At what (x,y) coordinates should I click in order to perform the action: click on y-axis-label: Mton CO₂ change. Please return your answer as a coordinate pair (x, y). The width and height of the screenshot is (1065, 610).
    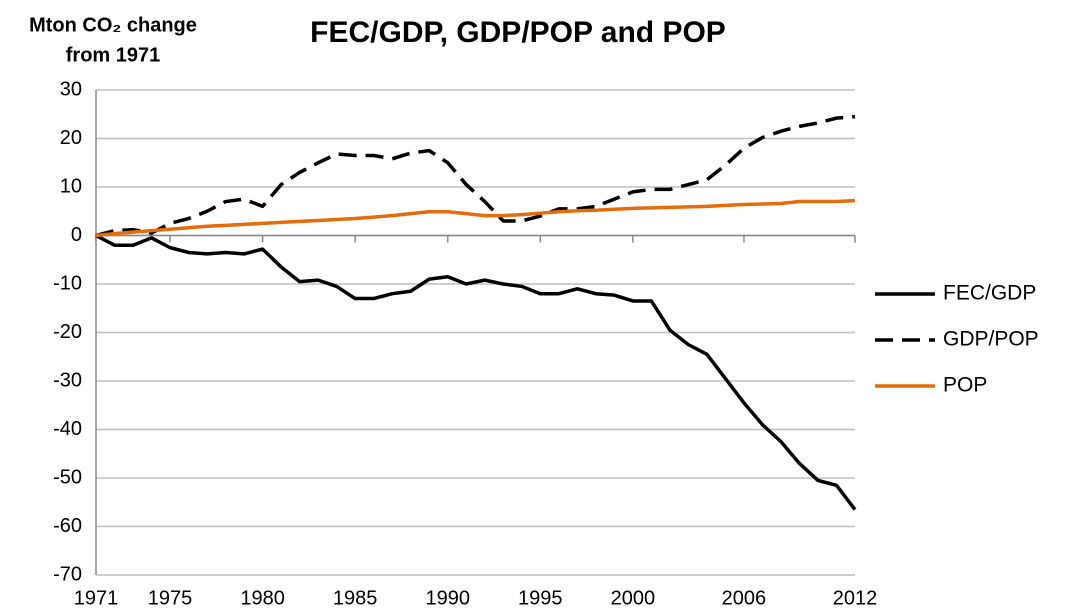
    Looking at the image, I should click on (113, 25).